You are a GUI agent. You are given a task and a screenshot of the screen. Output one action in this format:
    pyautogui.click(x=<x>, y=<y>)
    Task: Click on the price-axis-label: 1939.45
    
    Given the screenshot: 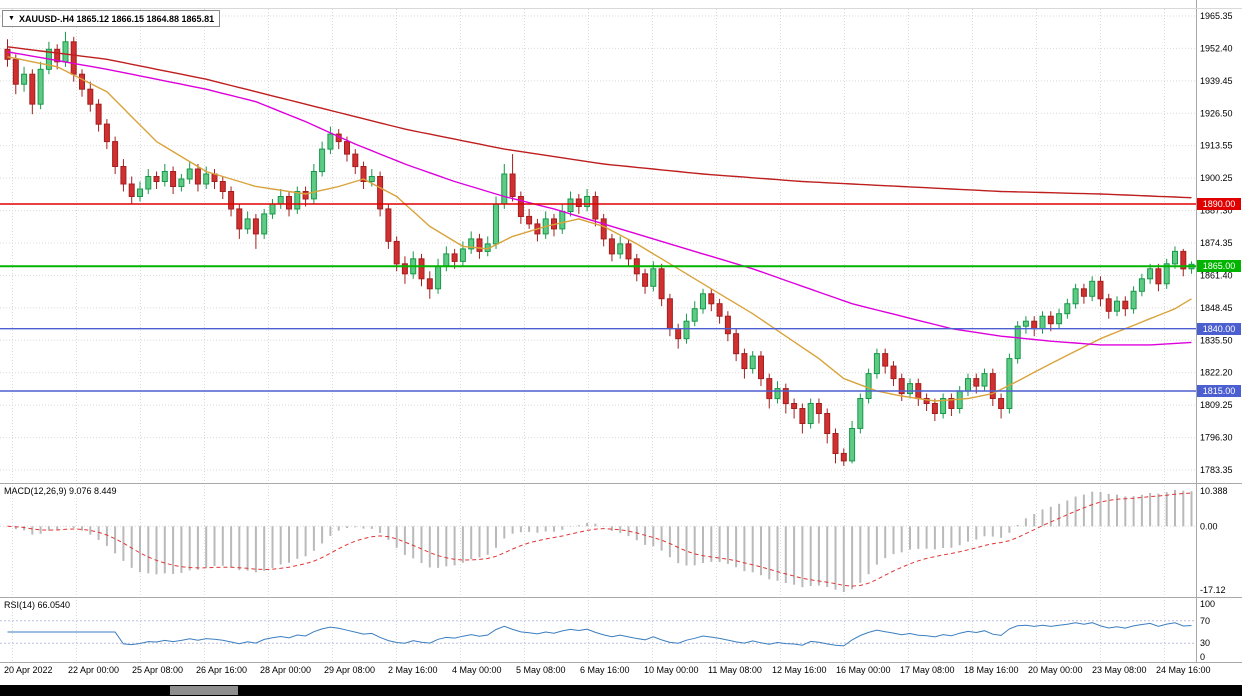 What is the action you would take?
    pyautogui.click(x=1216, y=81)
    